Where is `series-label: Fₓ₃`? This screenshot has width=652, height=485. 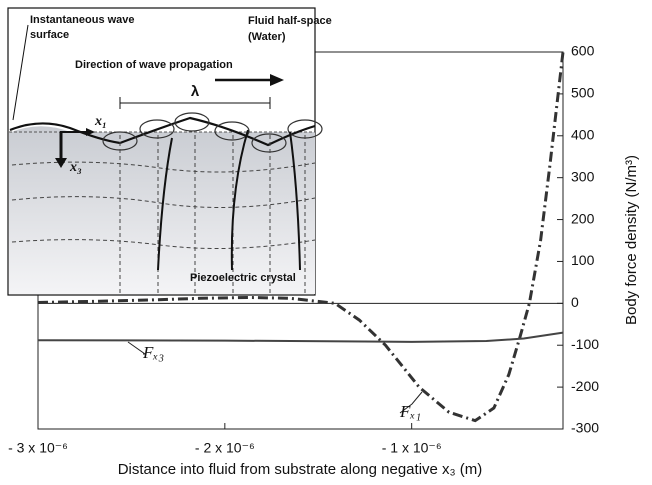
series-label: Fₓ₃ is located at coordinates (153, 352).